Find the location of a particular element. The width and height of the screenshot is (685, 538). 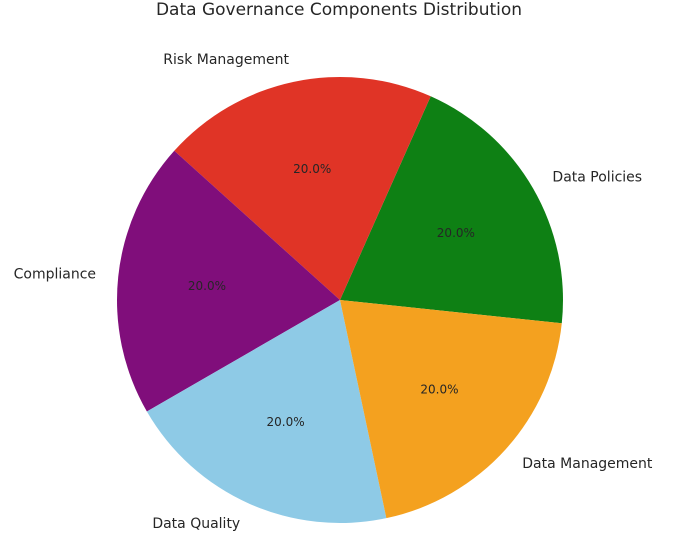

category-label-data-management: Data Management is located at coordinates (587, 464).